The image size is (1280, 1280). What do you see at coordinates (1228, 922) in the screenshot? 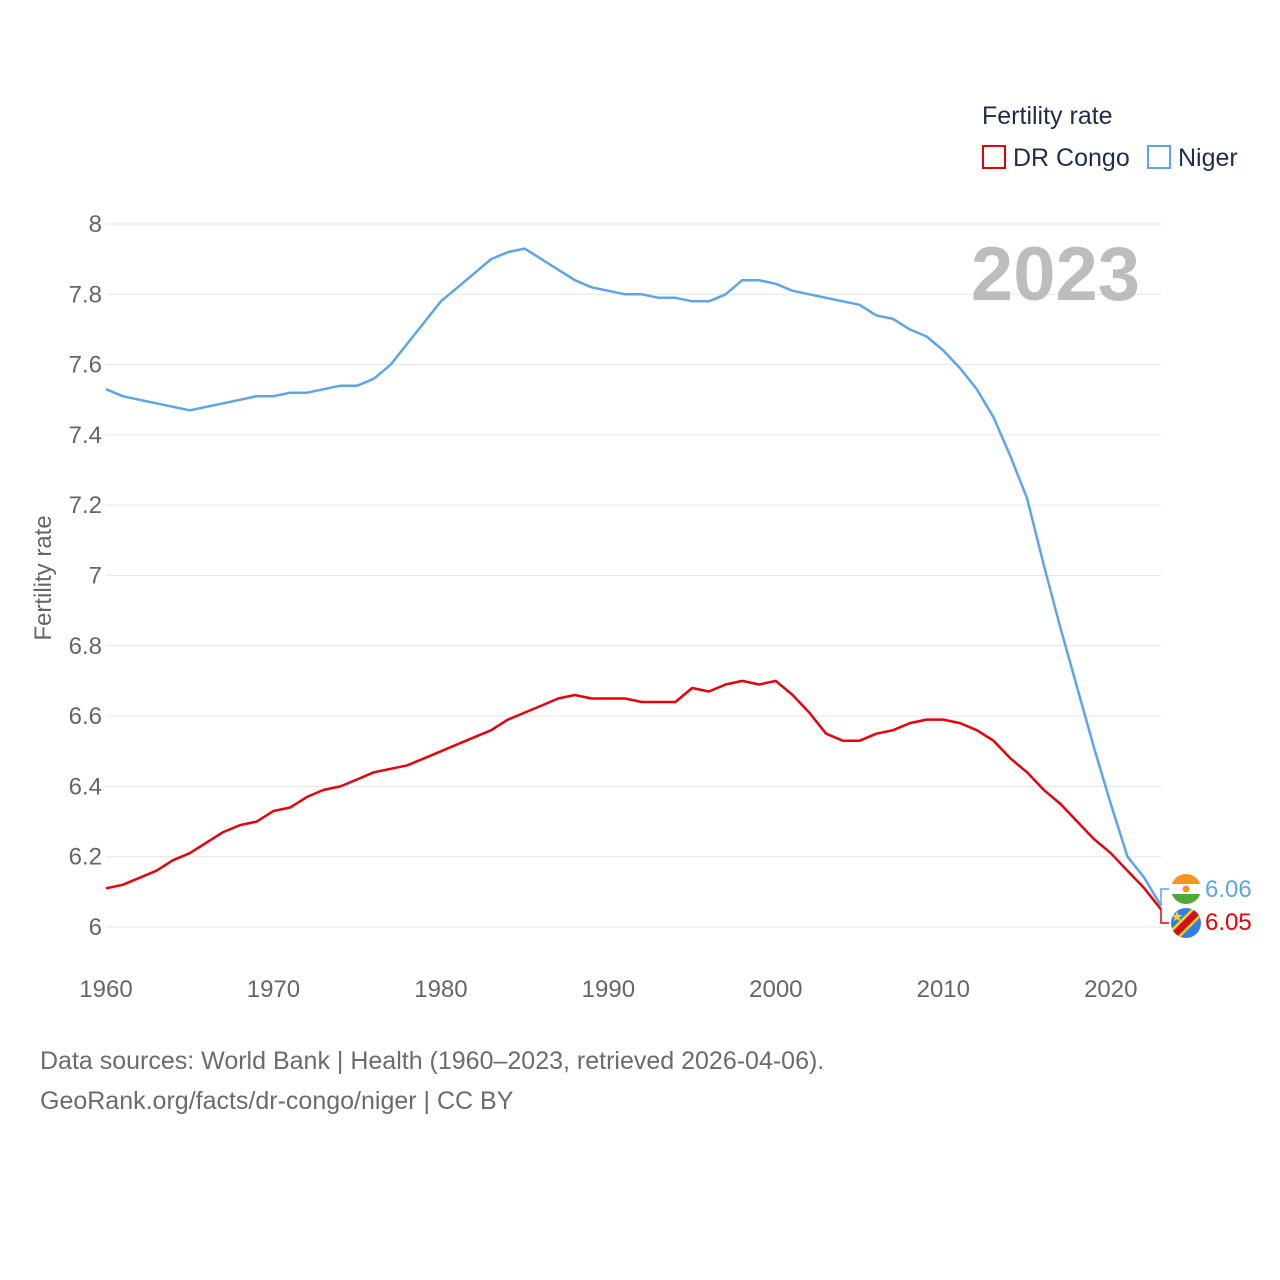
I see `end-label-dr-congo: 6.05` at bounding box center [1228, 922].